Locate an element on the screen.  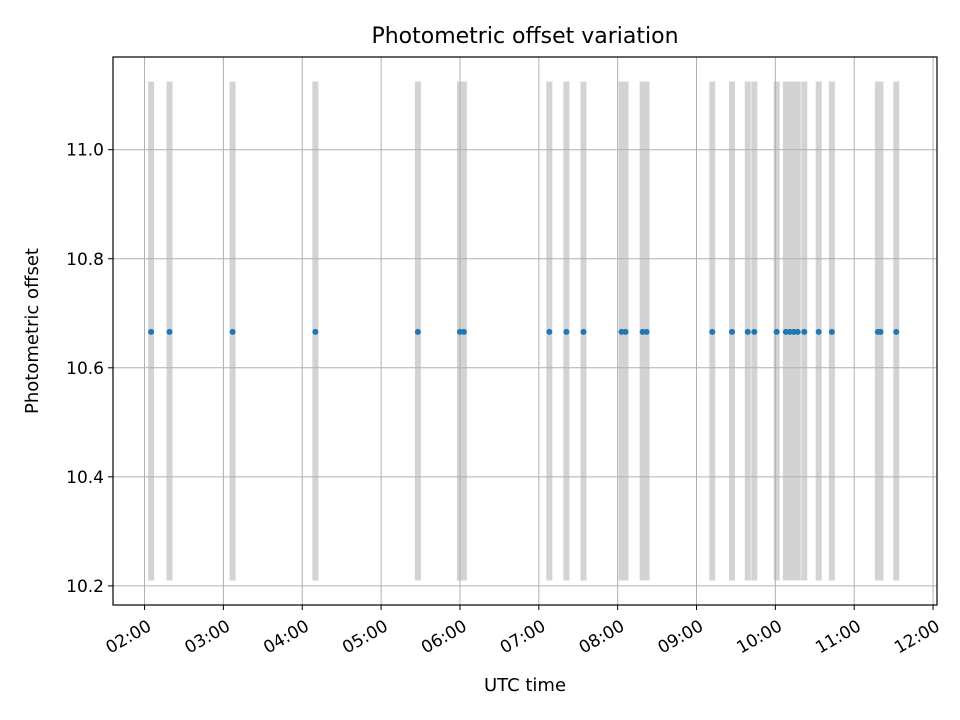
y-tick-label: 10.6 is located at coordinates (85, 369).